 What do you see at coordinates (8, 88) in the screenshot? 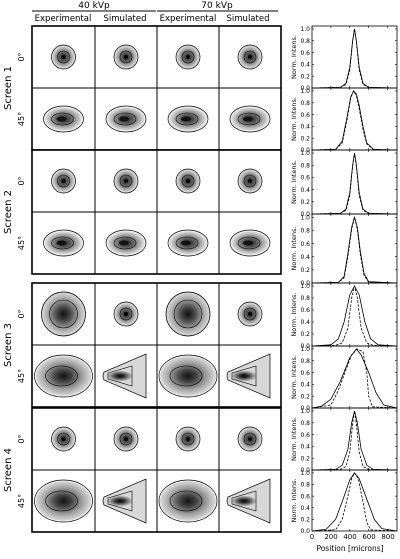
I see `screen-label: Screen 1` at bounding box center [8, 88].